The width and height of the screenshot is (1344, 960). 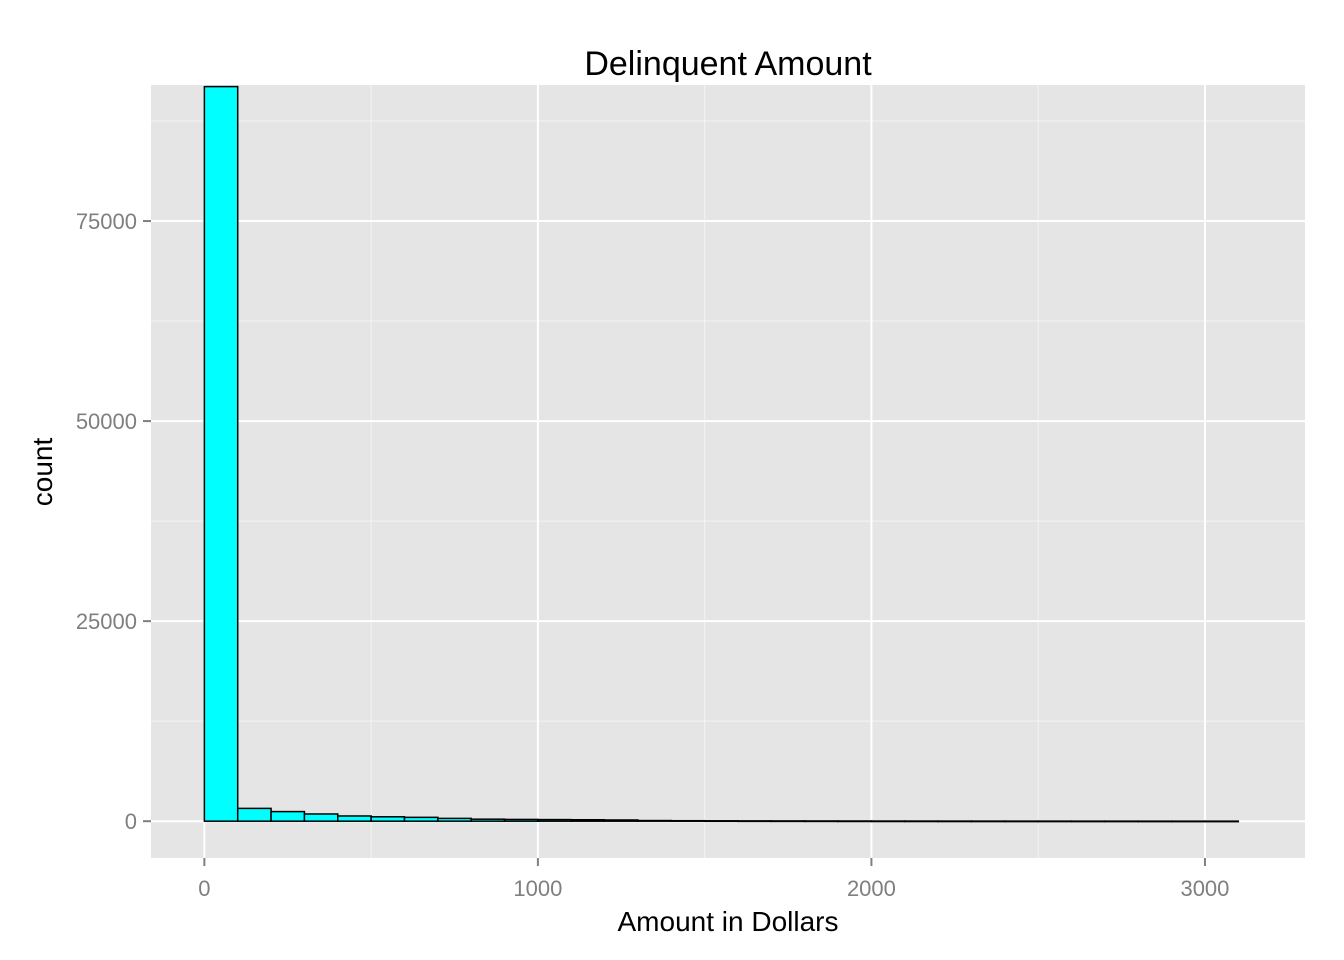 I want to click on x-tick-label: 2000, so click(x=871, y=888).